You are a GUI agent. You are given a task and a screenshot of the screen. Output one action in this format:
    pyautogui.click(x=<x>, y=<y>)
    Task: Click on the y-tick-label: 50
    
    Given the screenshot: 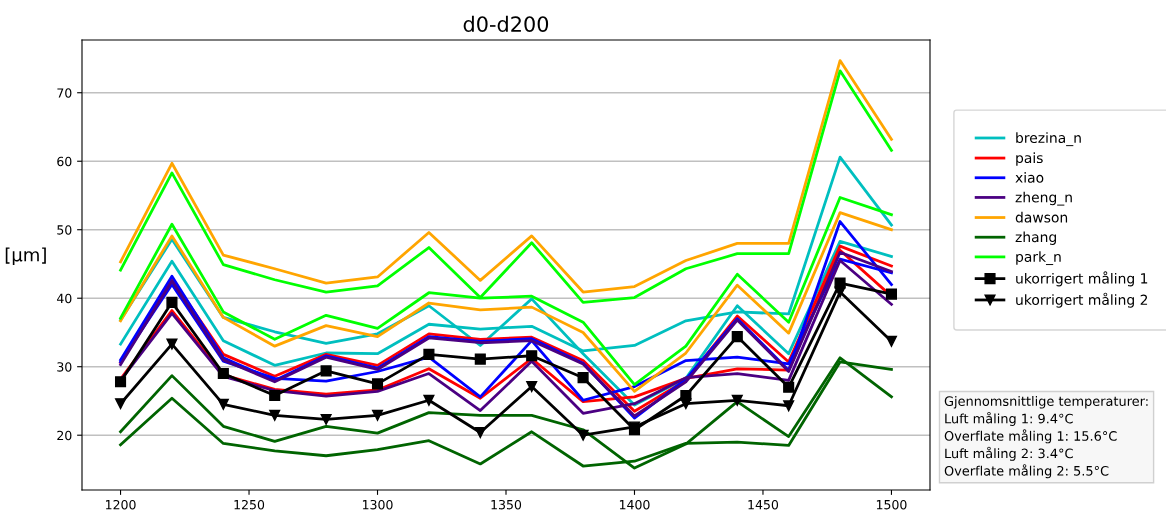 What is the action you would take?
    pyautogui.click(x=64, y=230)
    